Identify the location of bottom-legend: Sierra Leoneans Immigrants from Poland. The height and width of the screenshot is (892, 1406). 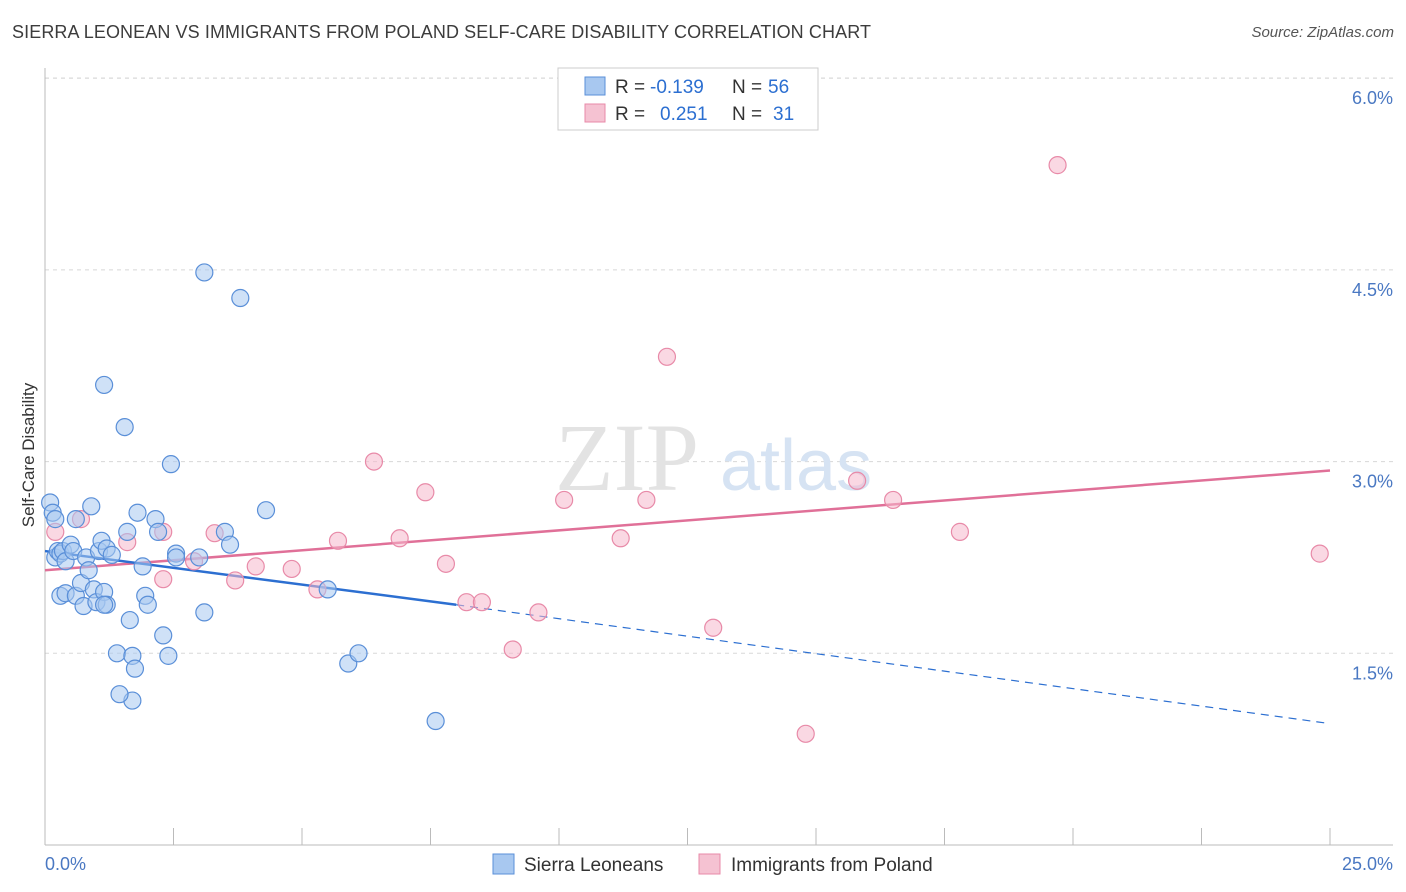
(712, 864).